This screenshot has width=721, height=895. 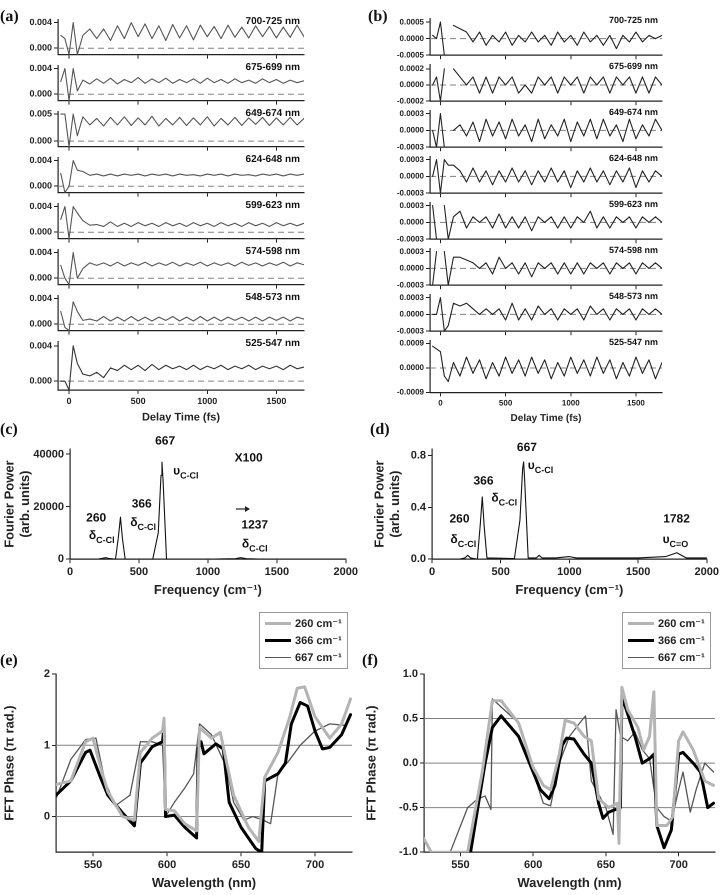 I want to click on text: (c), so click(x=9, y=430).